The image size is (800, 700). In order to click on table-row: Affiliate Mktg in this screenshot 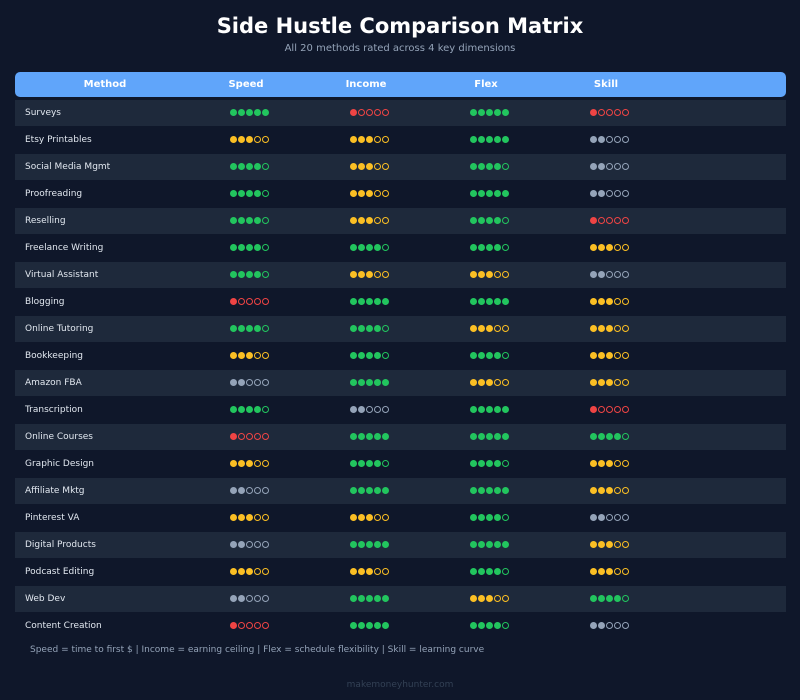, I will do `click(400, 491)`.